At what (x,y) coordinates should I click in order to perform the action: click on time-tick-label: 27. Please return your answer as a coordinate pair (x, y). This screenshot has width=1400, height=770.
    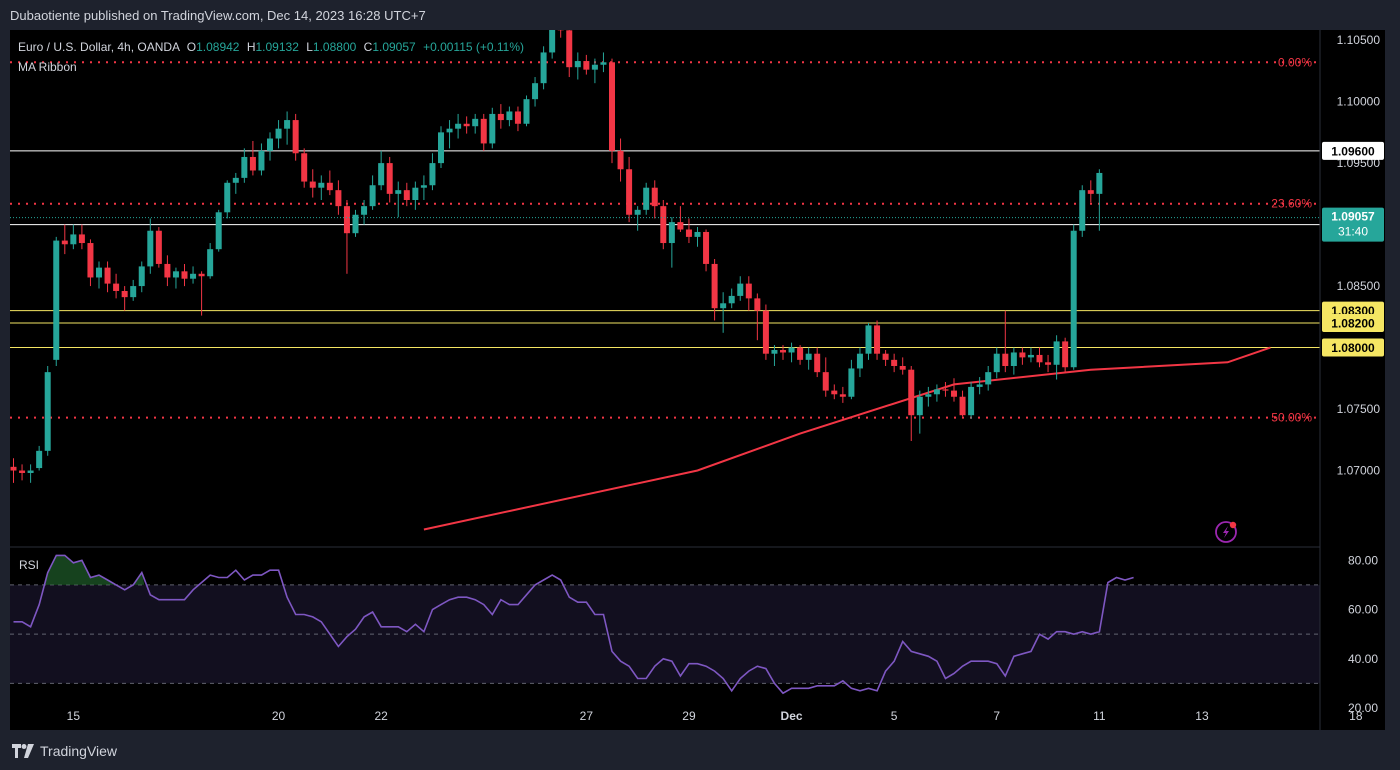
    Looking at the image, I should click on (587, 716).